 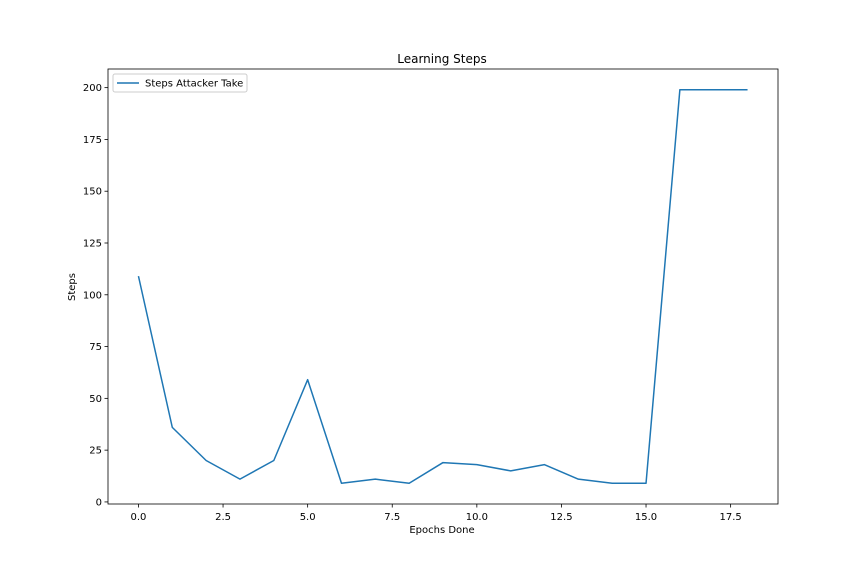 What do you see at coordinates (95, 399) in the screenshot?
I see `y-tick-label: 50` at bounding box center [95, 399].